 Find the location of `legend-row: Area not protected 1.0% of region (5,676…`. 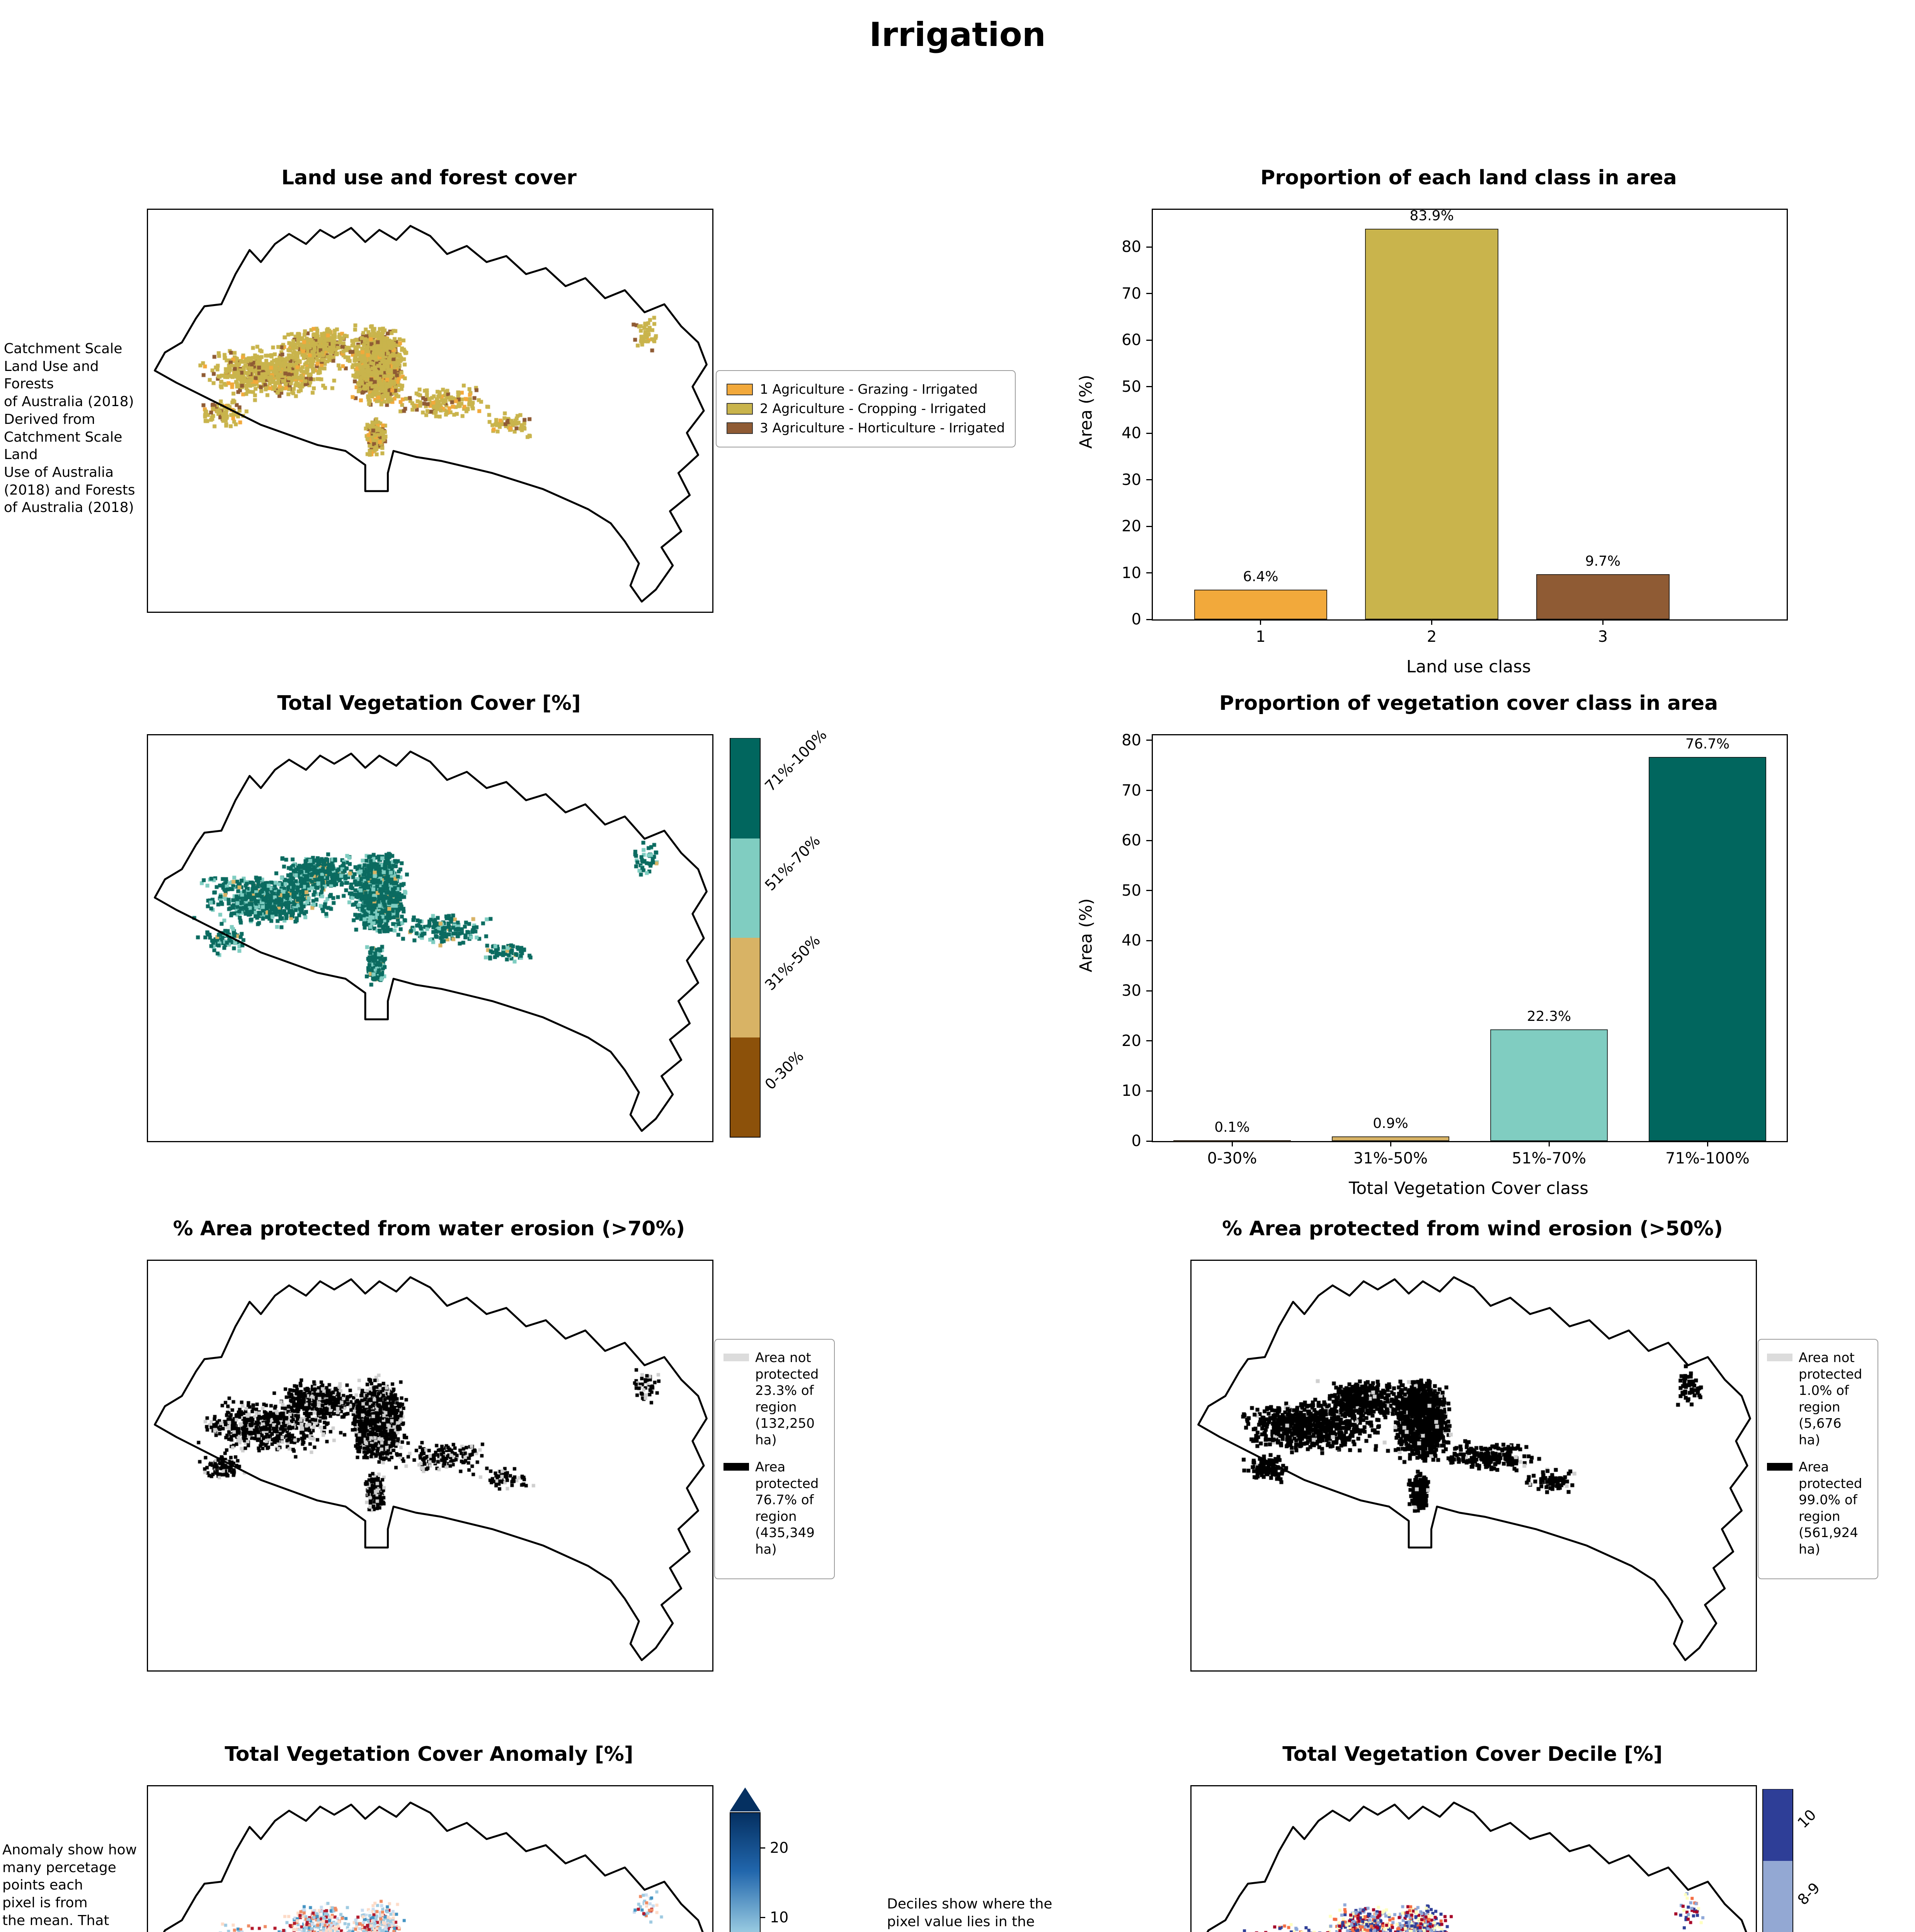

legend-row: Area not protected 1.0% of region (5,676… is located at coordinates (1818, 1399).